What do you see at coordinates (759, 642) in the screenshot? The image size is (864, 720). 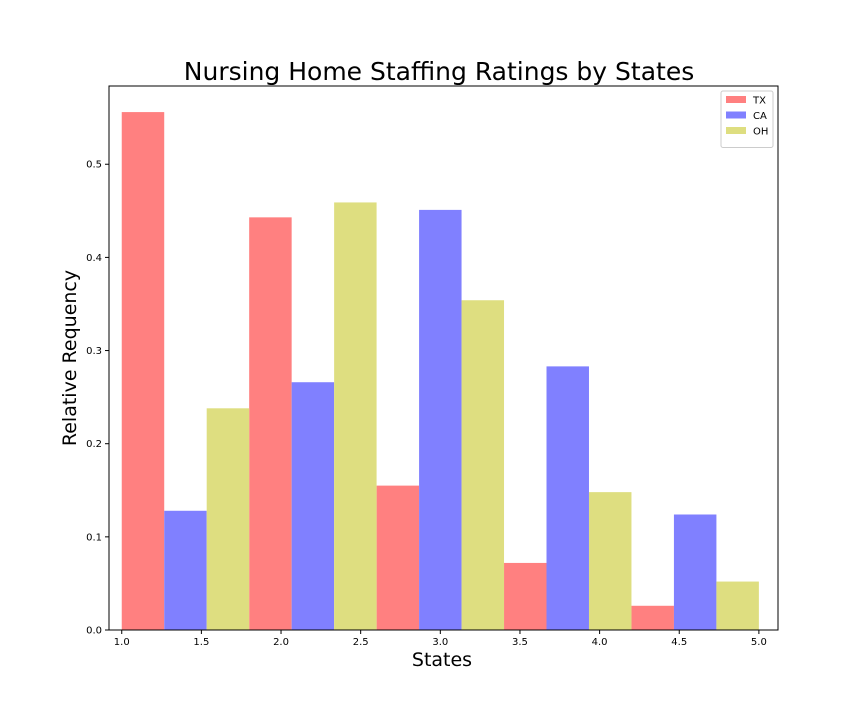 I see `x-tick-label: 5.0` at bounding box center [759, 642].